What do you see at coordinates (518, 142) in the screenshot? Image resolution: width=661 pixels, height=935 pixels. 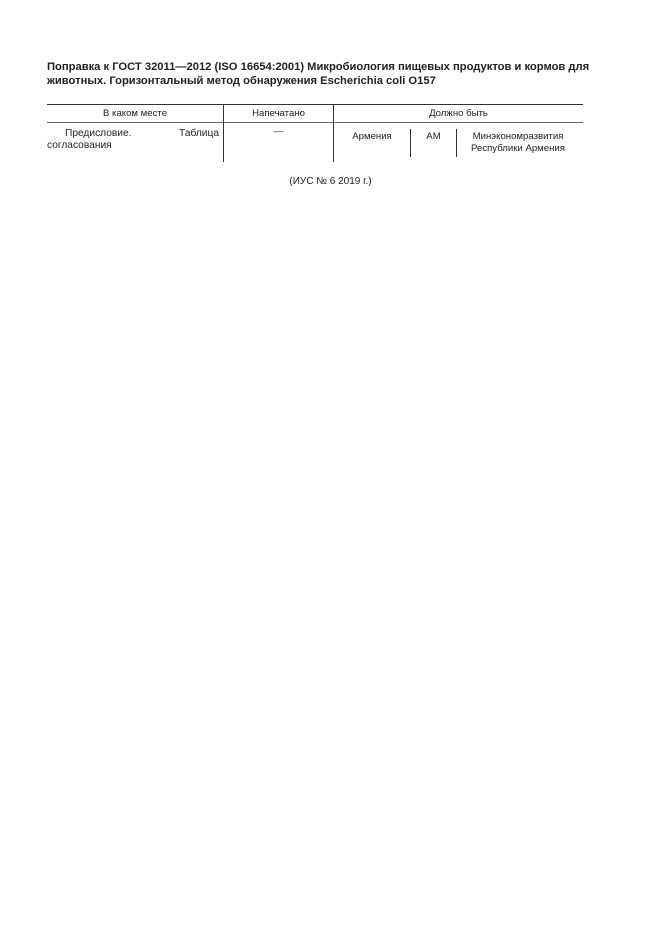 I see `cell-authority: Минэкономразвития Республики Армения` at bounding box center [518, 142].